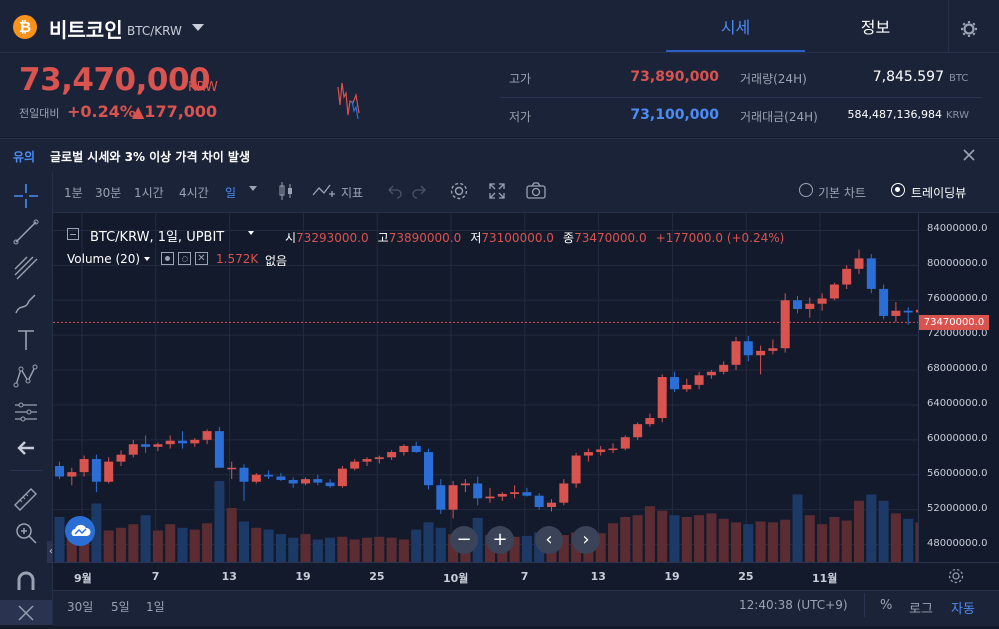  I want to click on gear-icon, so click(968, 26).